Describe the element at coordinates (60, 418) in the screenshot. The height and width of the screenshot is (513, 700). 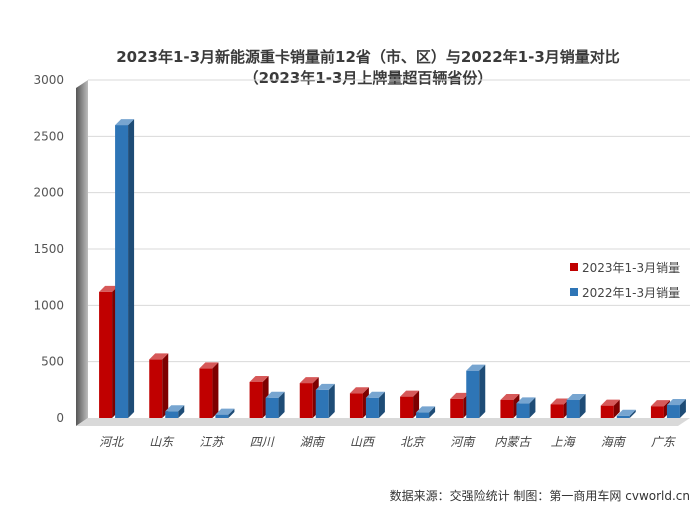
I see `y-tick-label: 0` at that location.